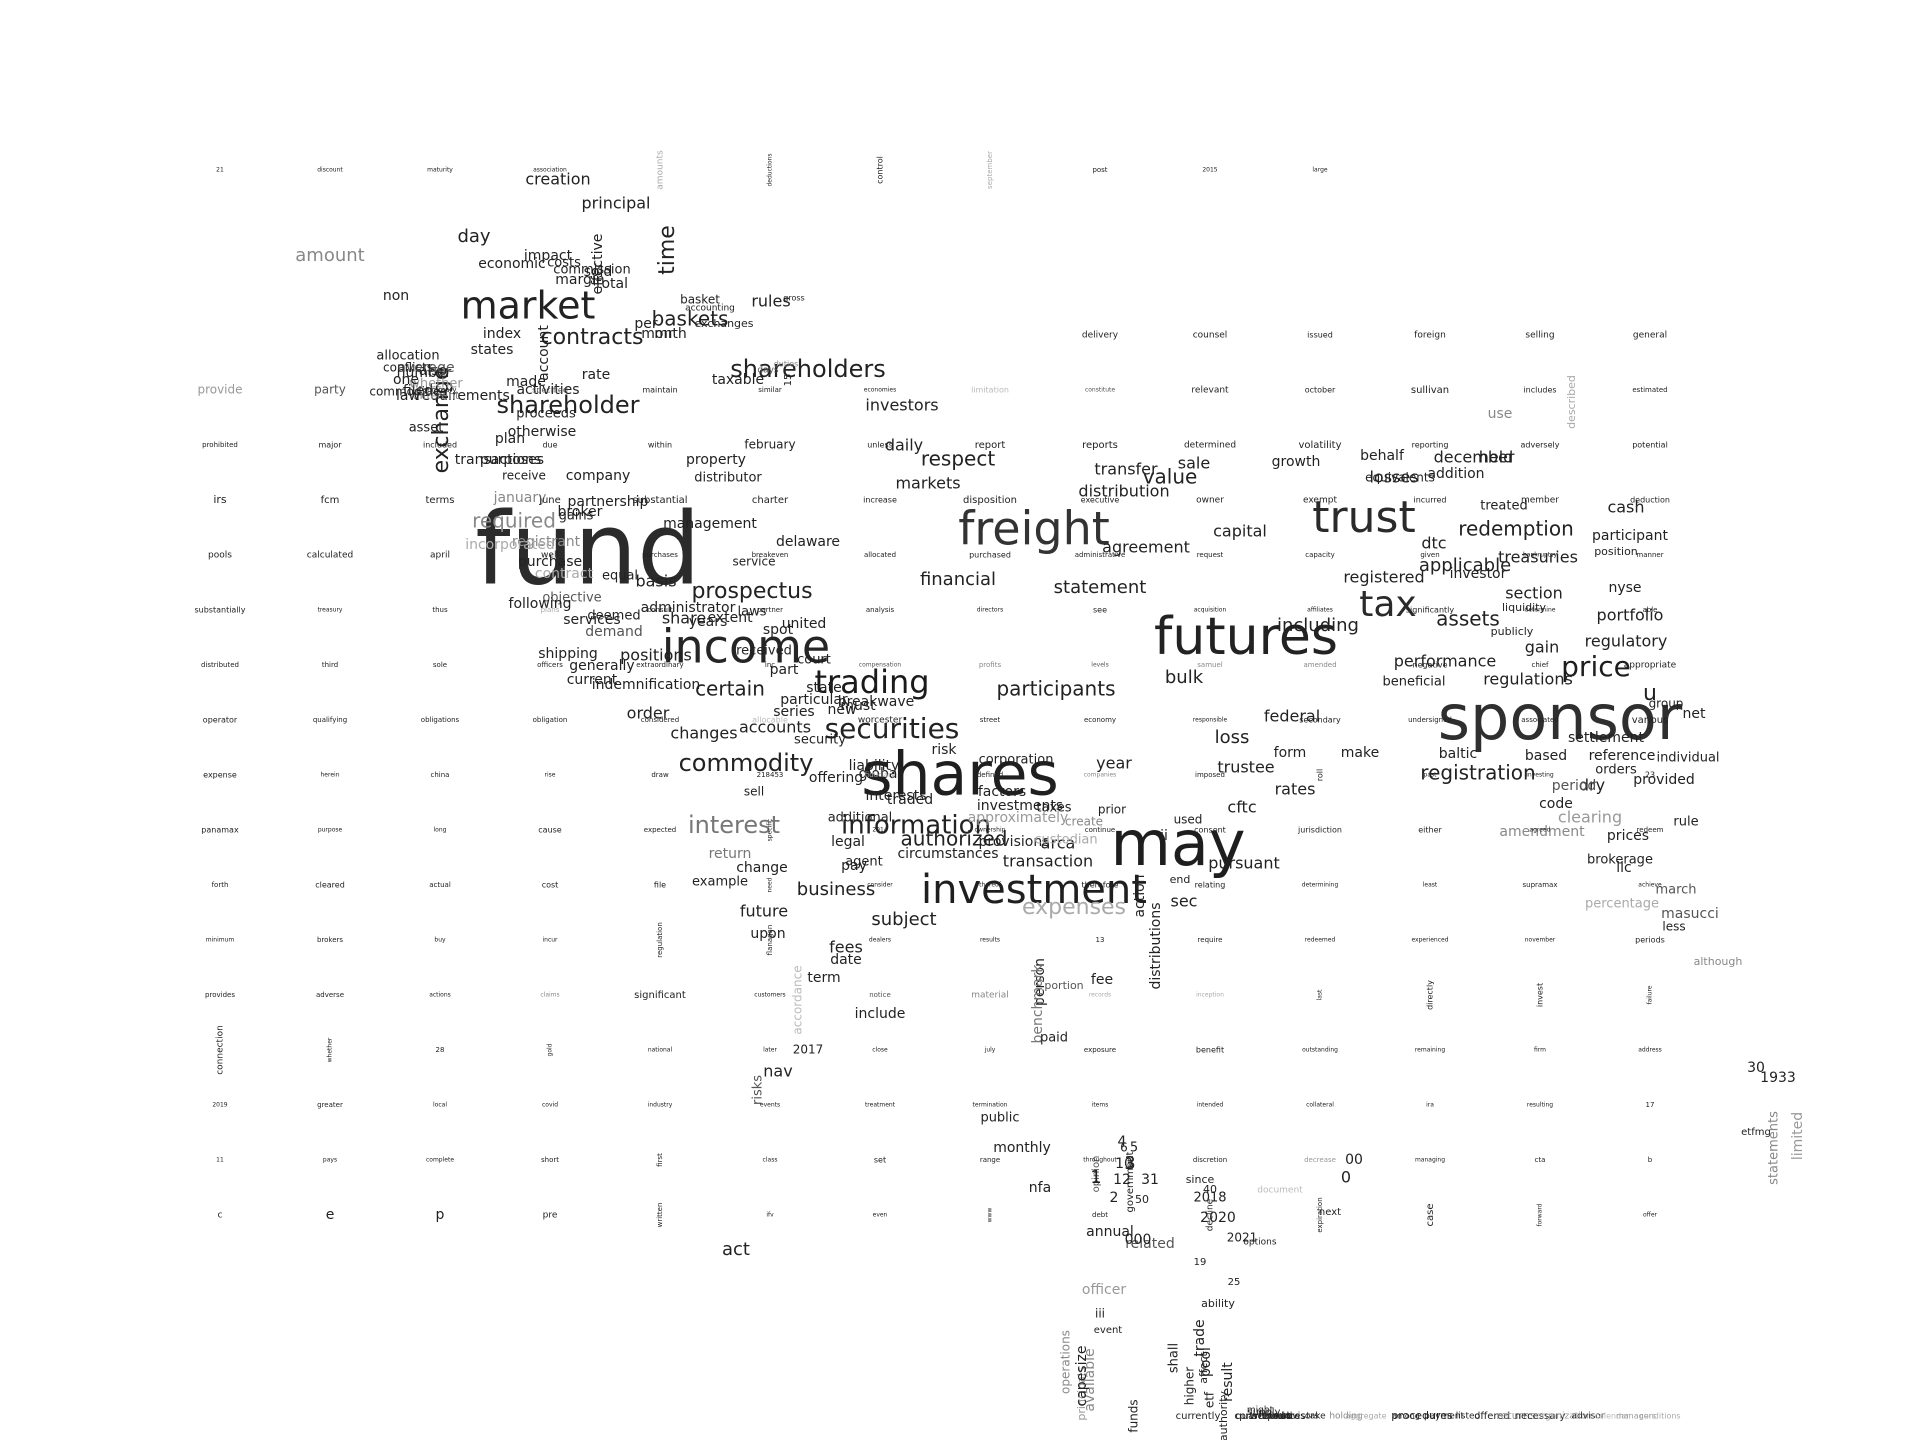  I want to click on word-connection: connection, so click(221, 1050).